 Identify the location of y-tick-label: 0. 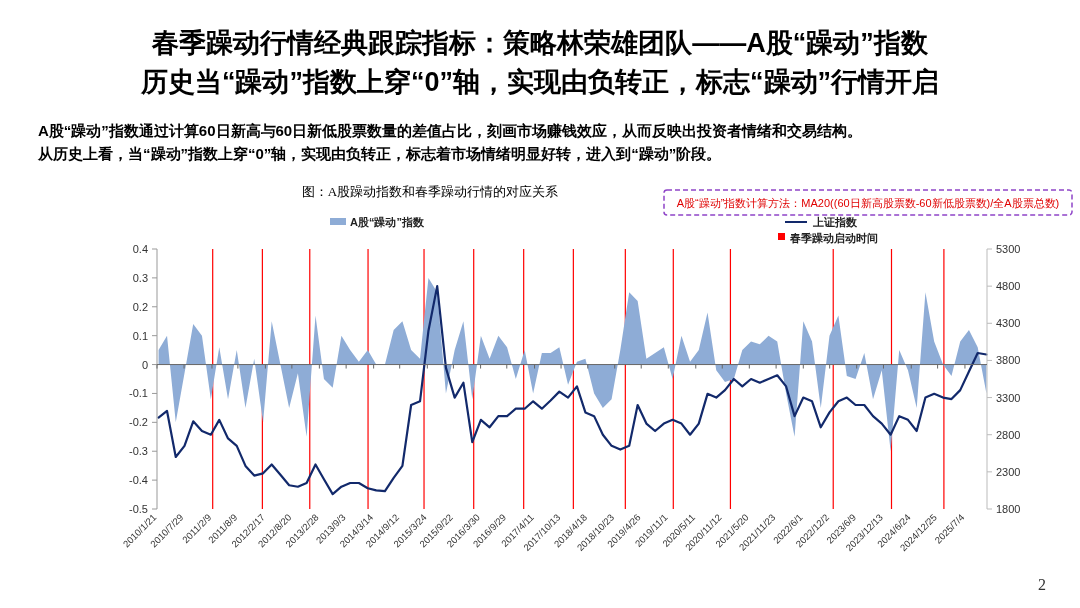
(144, 364).